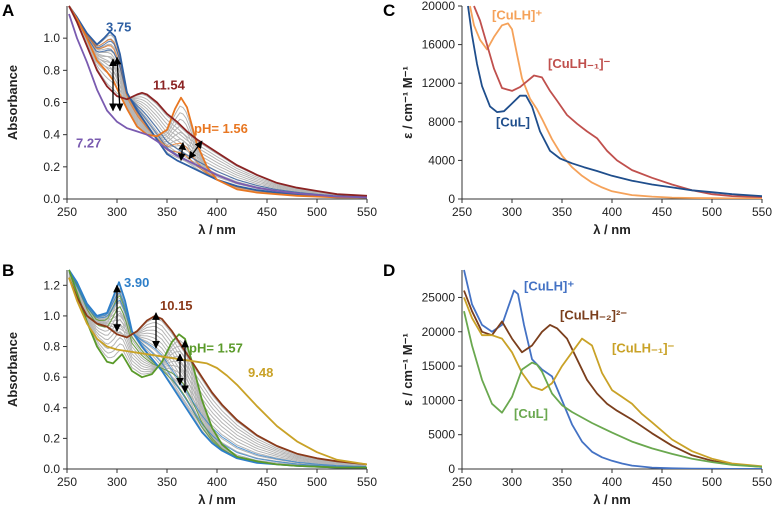 Image resolution: width=775 pixels, height=513 pixels. Describe the element at coordinates (407, 369) in the screenshot. I see `y-axis-label-d: ε / cm⁻¹ M⁻¹` at that location.